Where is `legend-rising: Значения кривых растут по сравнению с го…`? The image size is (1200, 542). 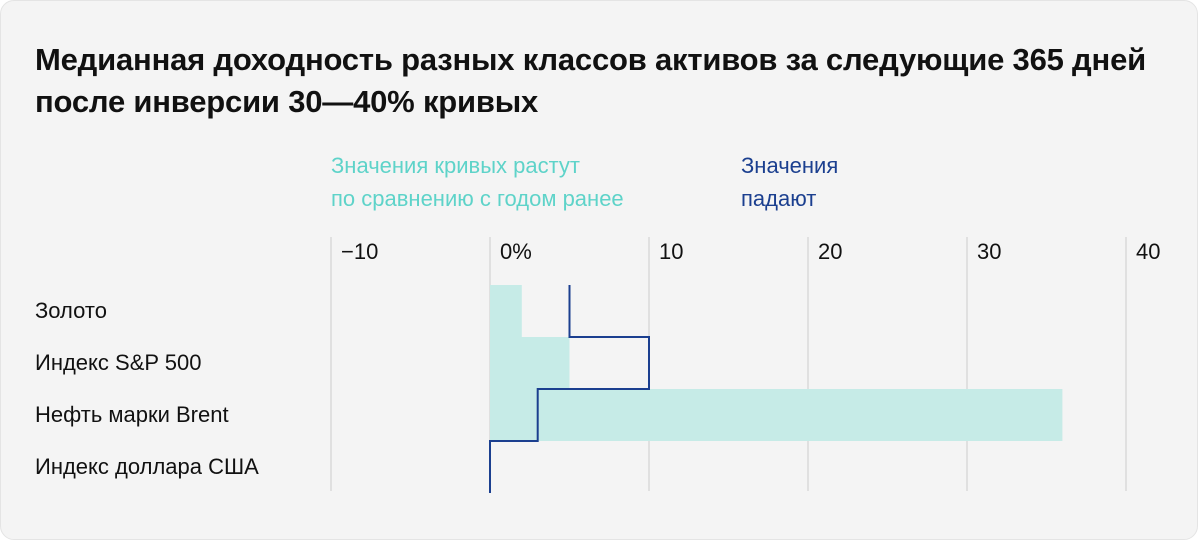
legend-rising: Значения кривых растут по сравнению с го… is located at coordinates (521, 182).